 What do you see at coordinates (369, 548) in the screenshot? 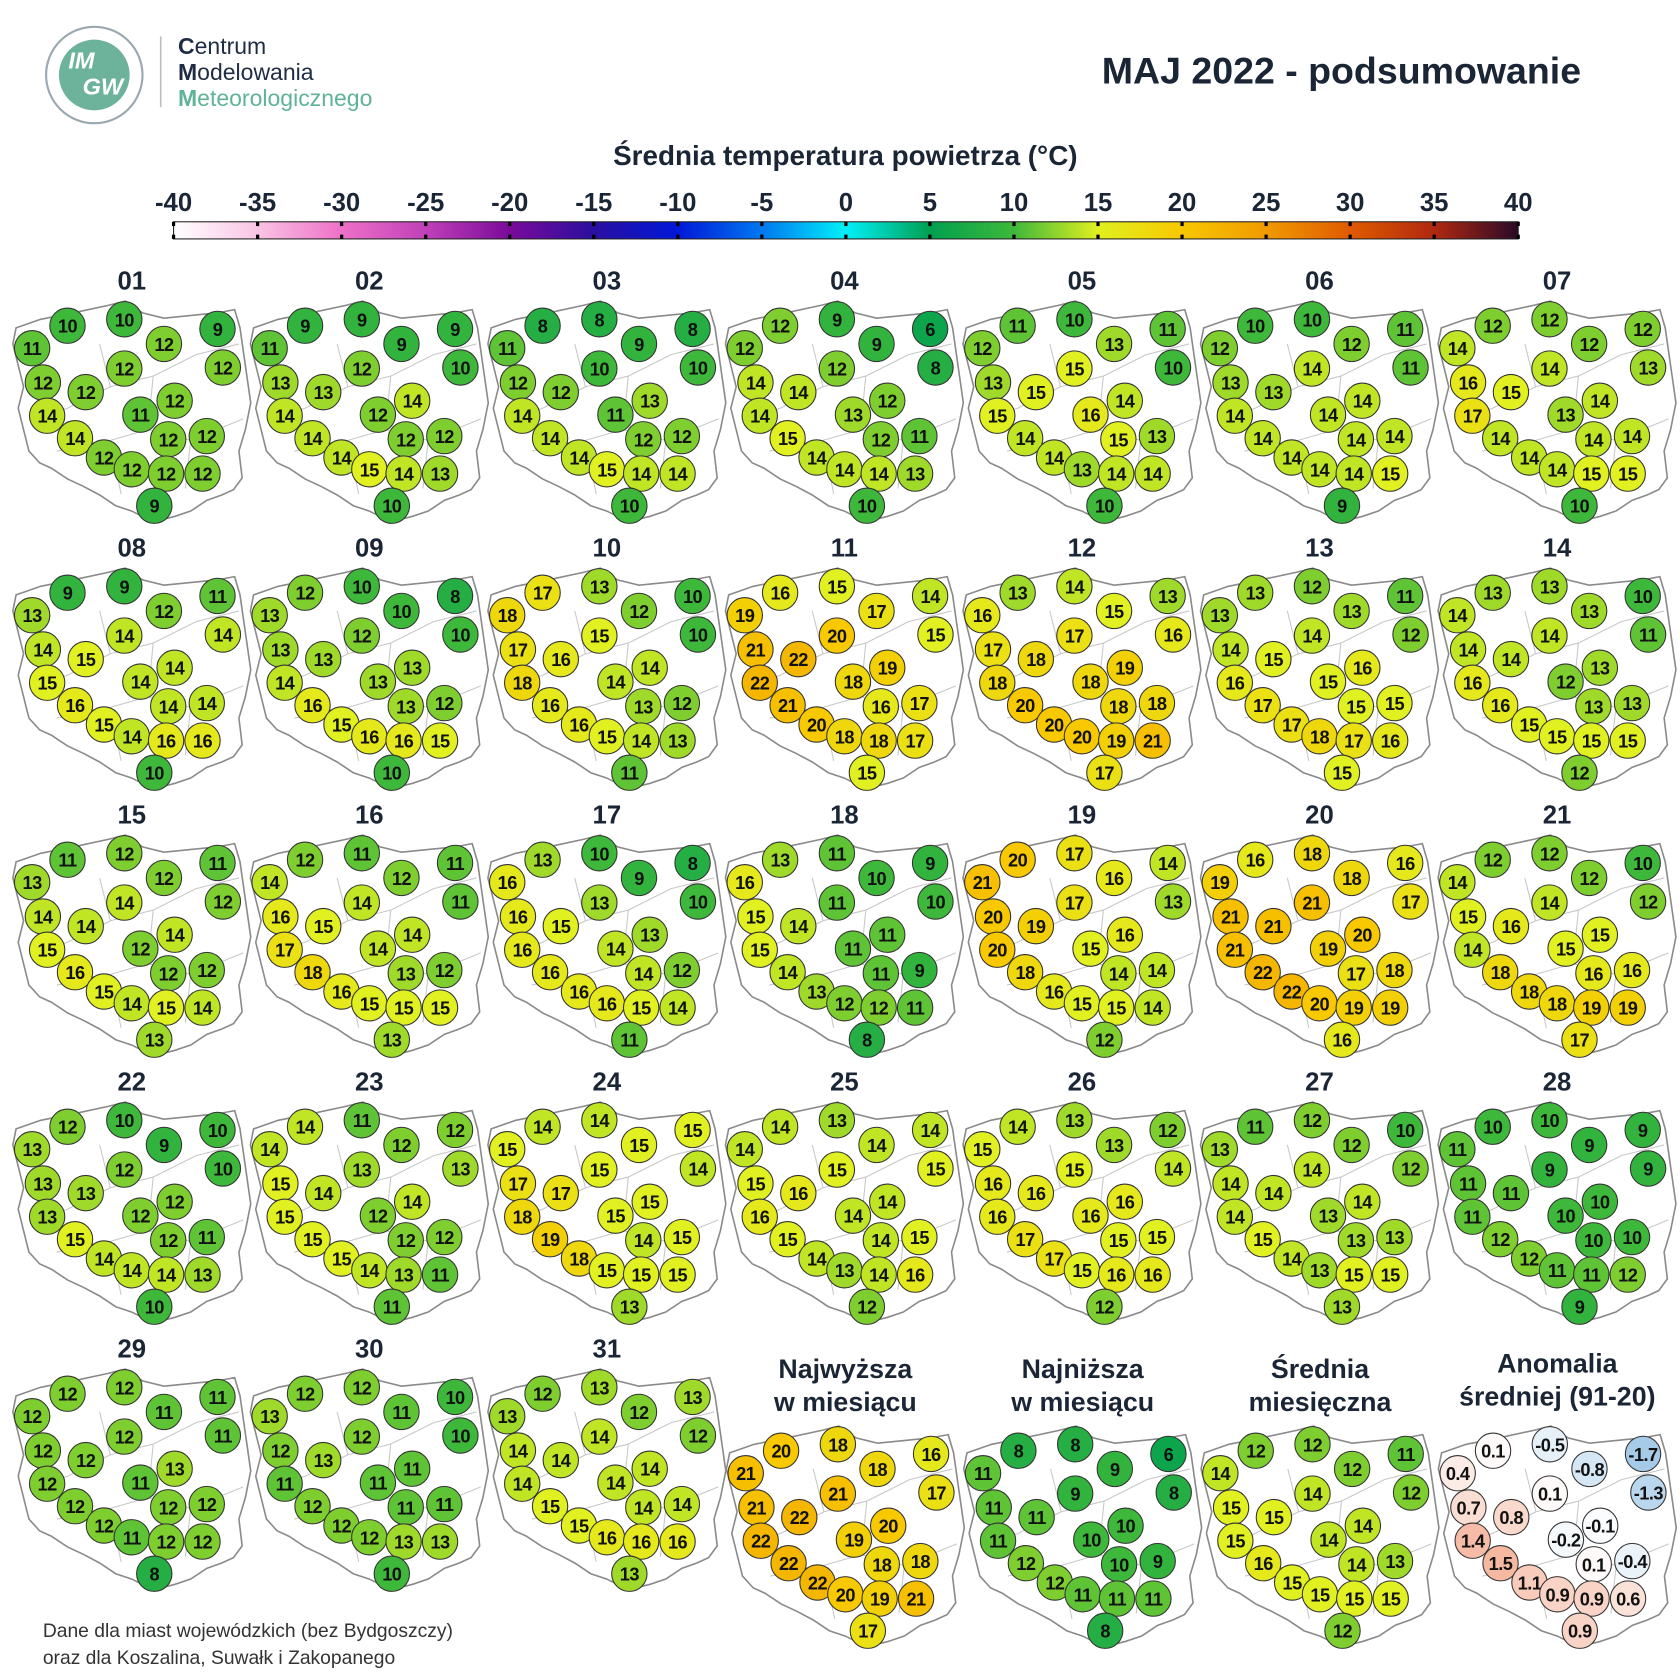
I see `map-title: 09` at bounding box center [369, 548].